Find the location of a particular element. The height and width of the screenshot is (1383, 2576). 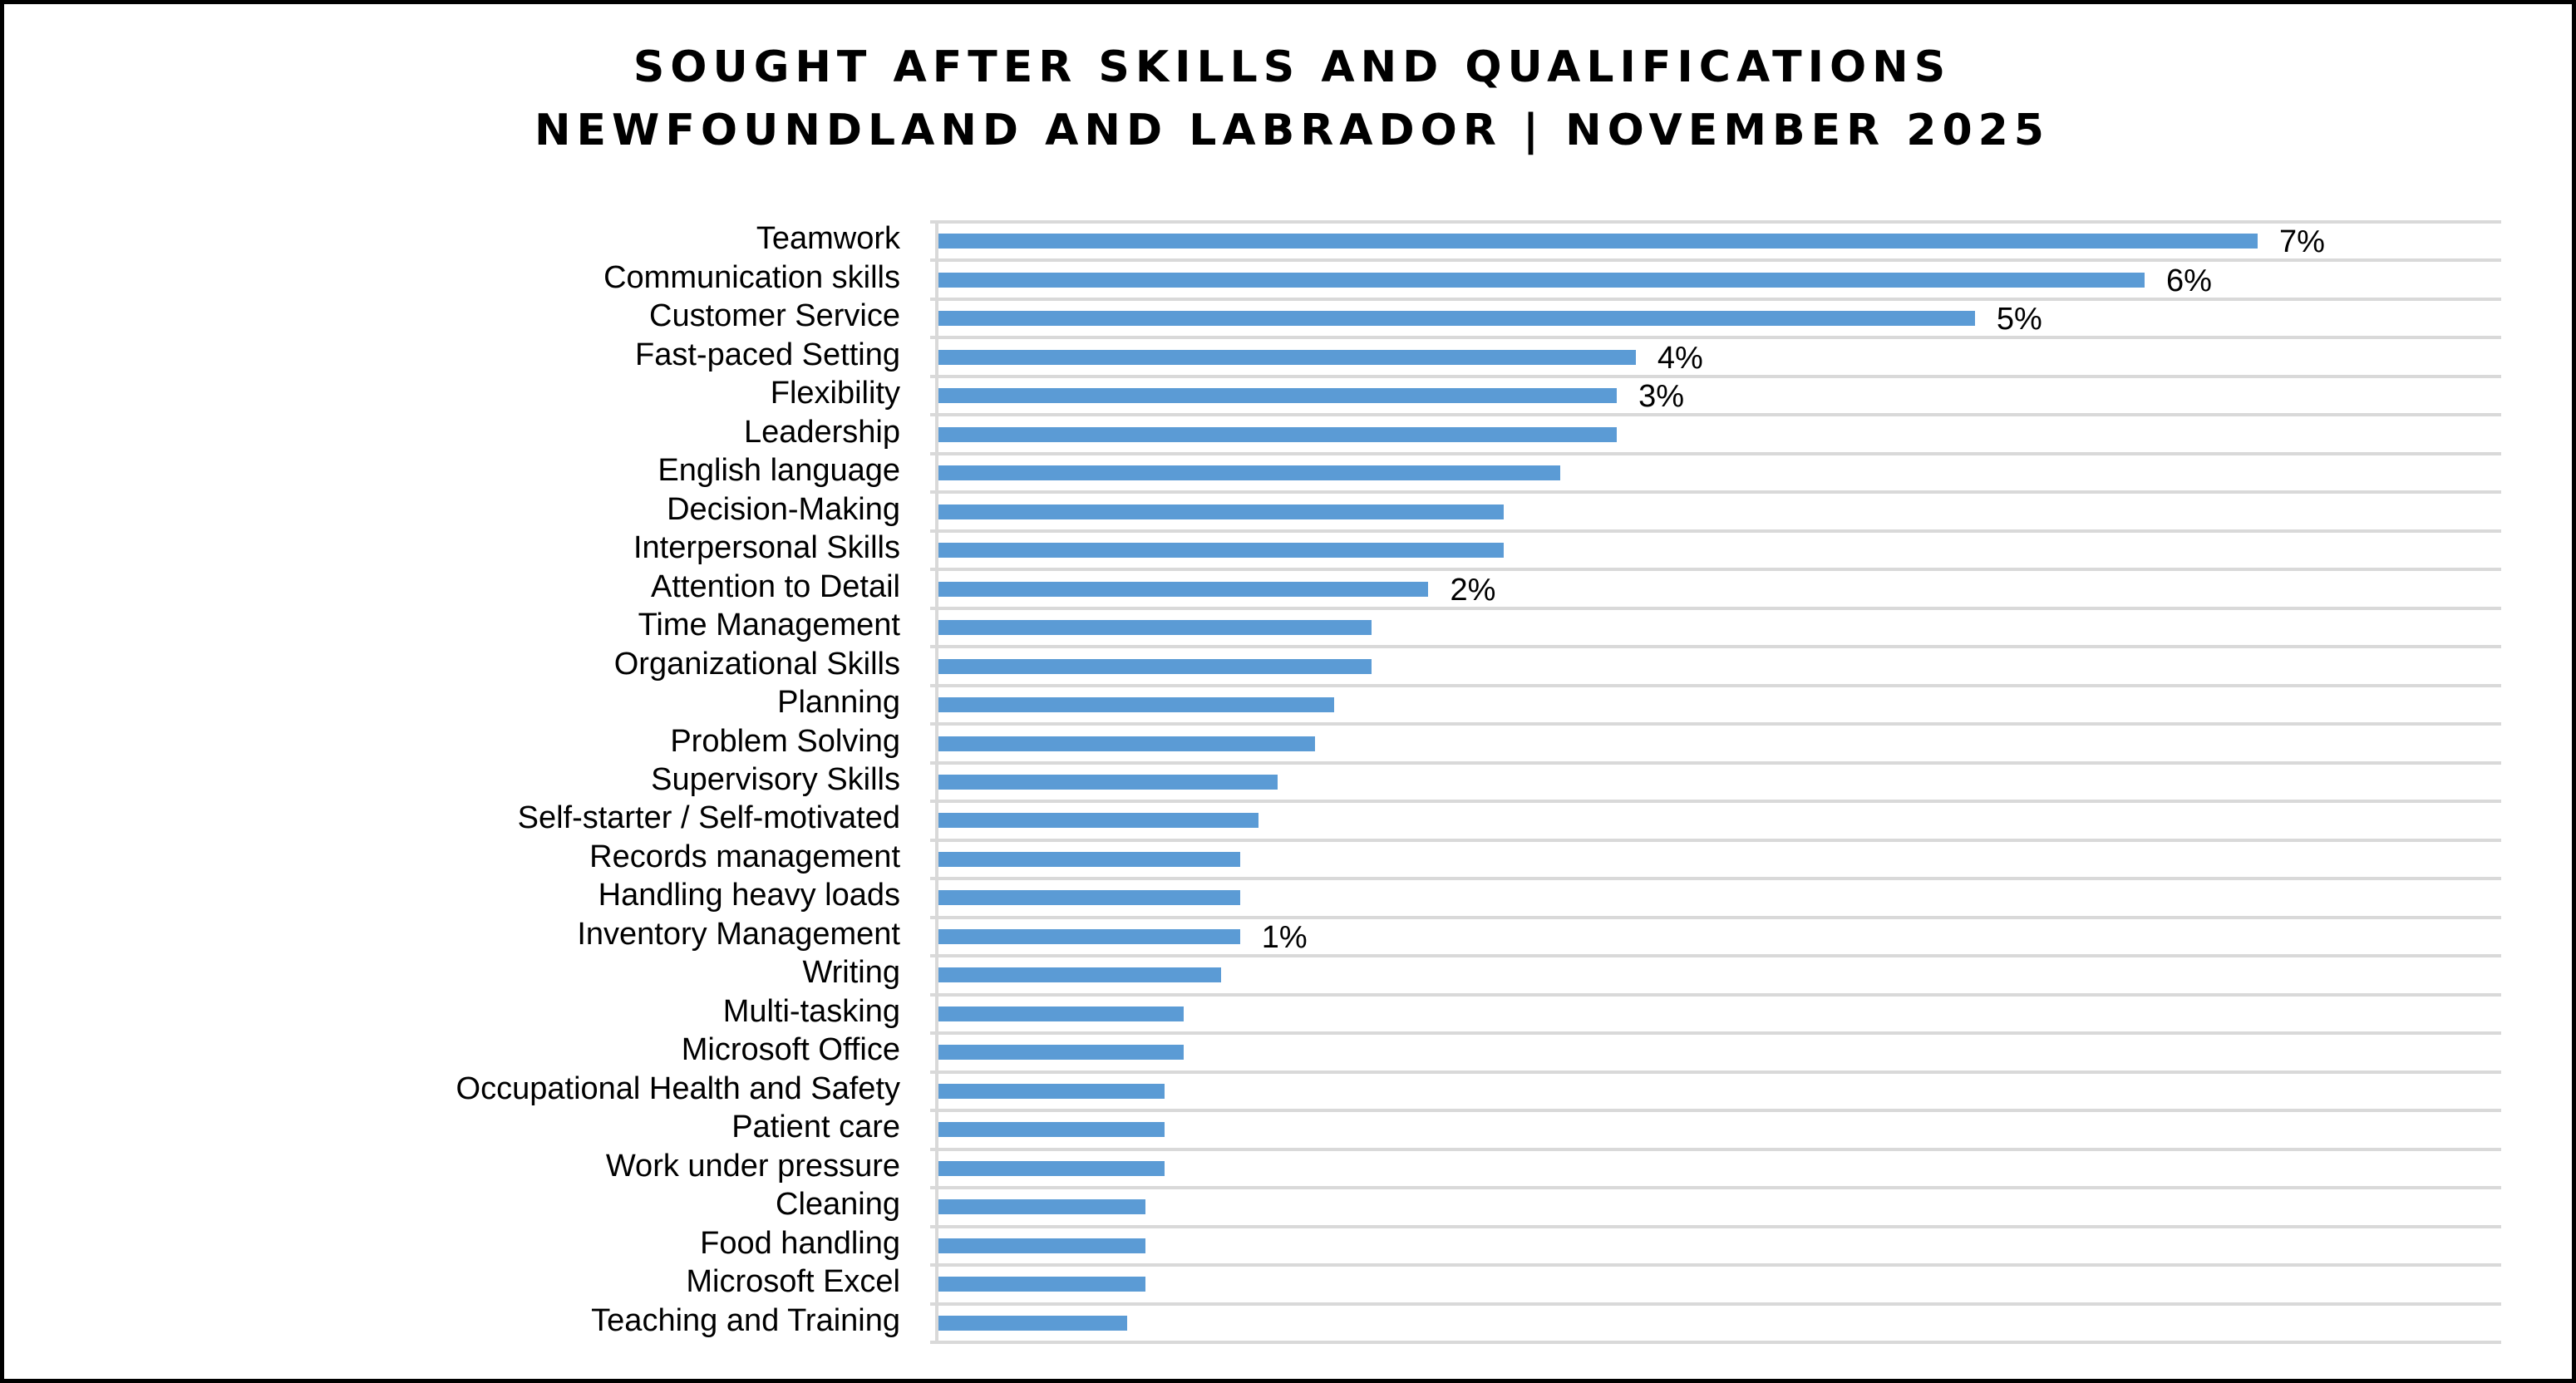

data-label: 3% is located at coordinates (1661, 397).